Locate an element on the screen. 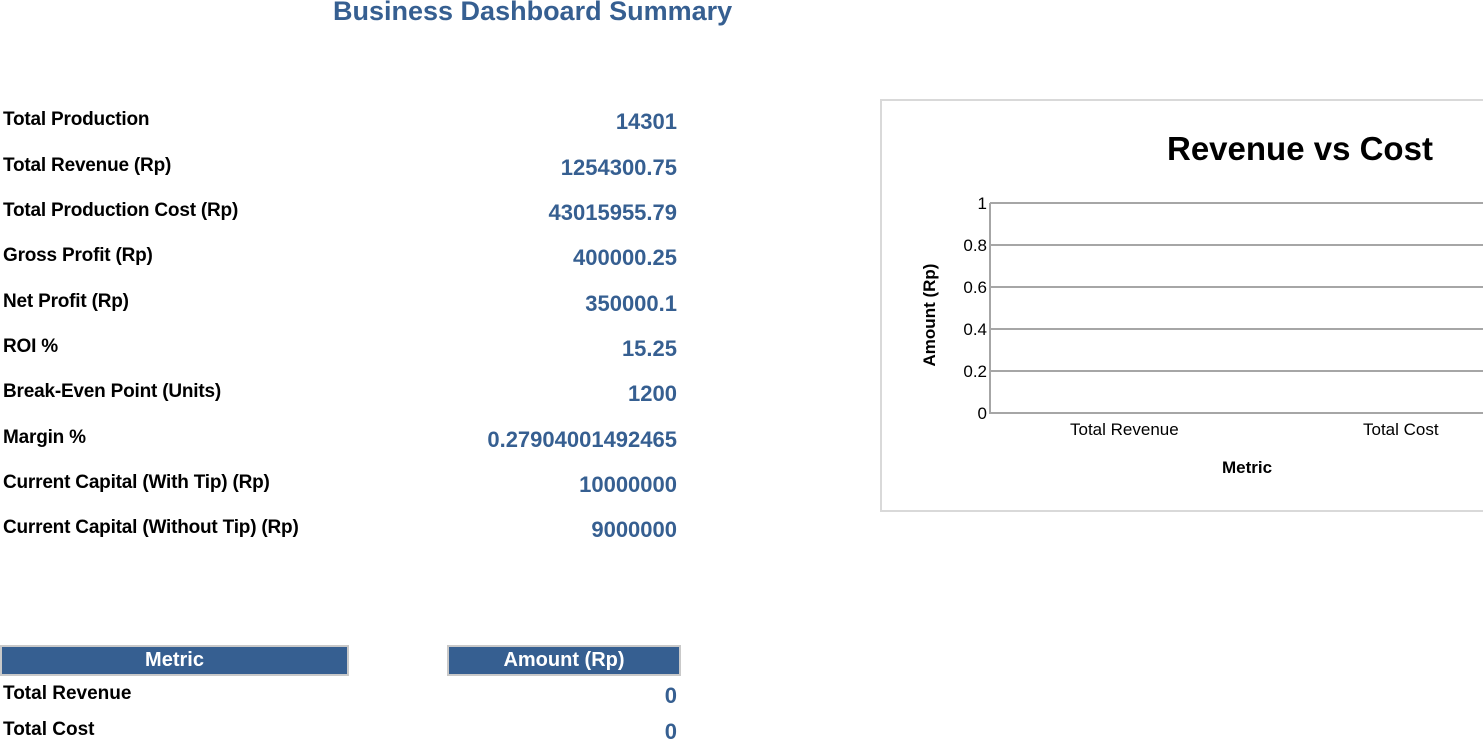 This screenshot has height=749, width=1483. kpi-row-break-even: Break-Even Point (Units) 1200 is located at coordinates (340, 396).